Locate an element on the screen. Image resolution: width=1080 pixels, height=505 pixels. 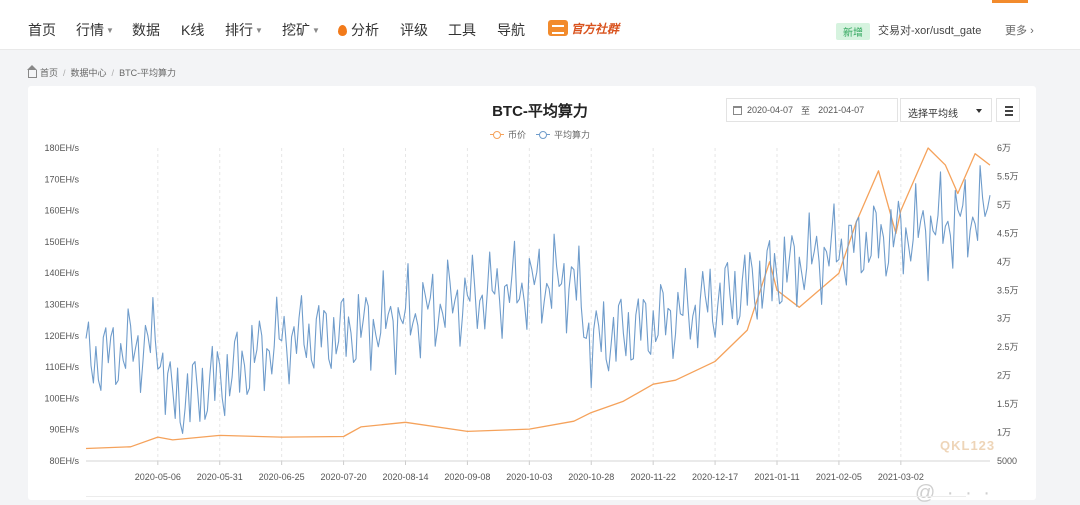
nav-label: 工具 is located at coordinates (462, 30).